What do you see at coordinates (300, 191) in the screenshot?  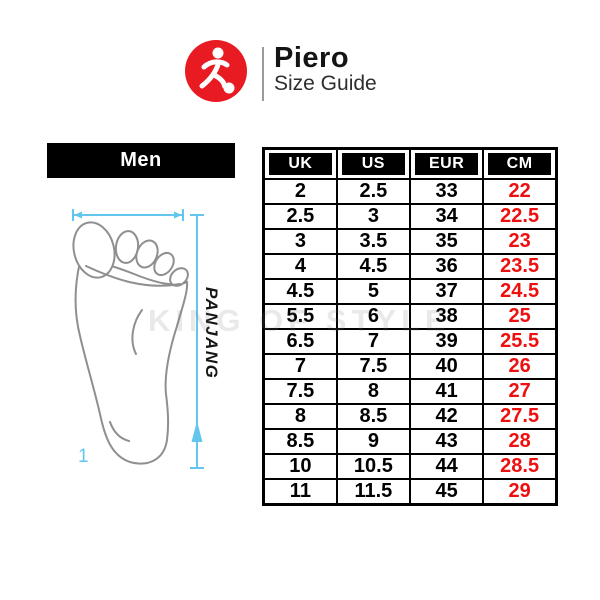 I see `cell-uk: 2` at bounding box center [300, 191].